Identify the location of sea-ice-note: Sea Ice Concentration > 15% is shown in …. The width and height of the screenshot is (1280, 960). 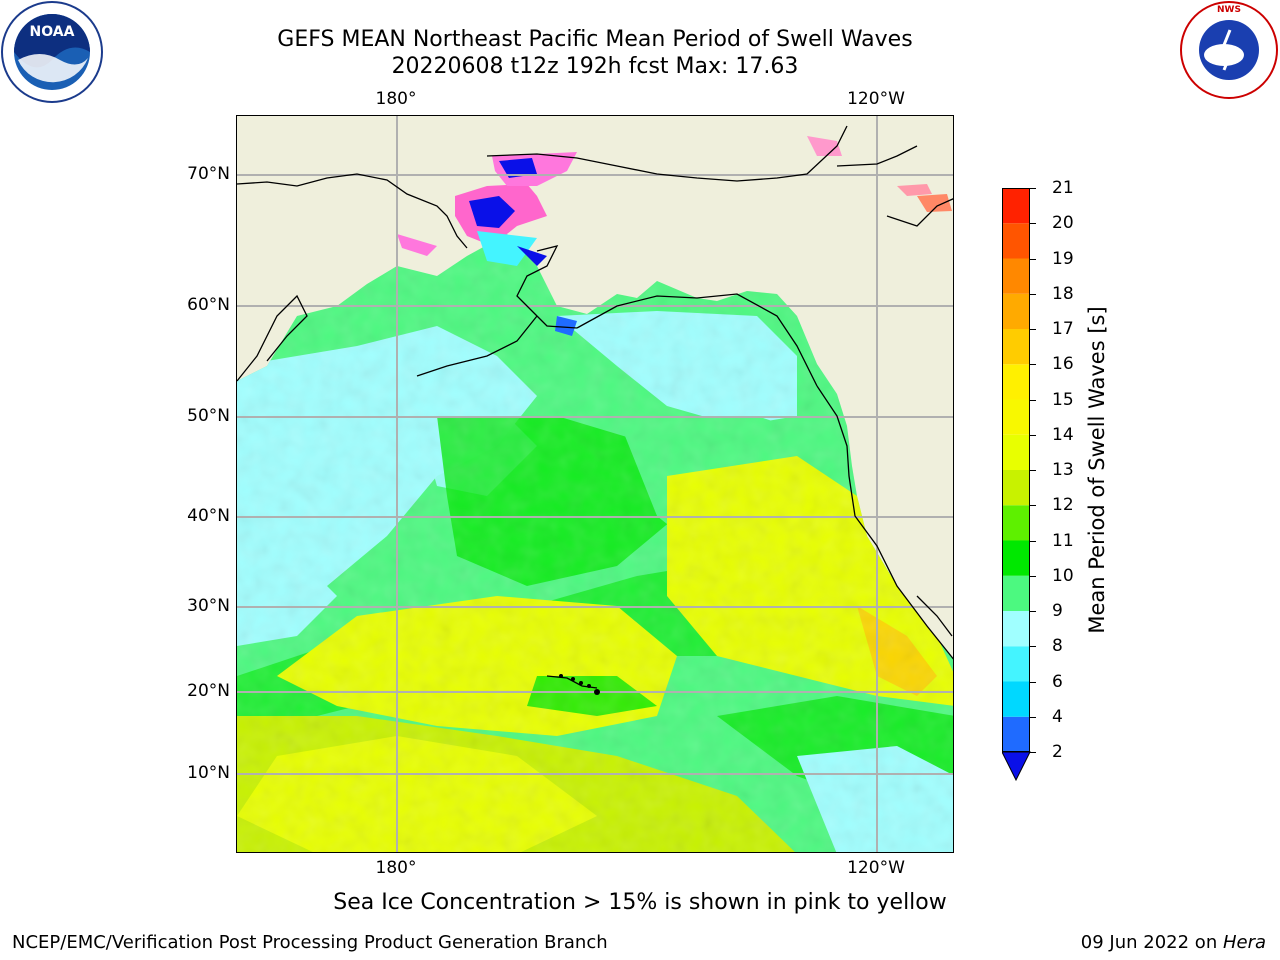
(640, 902).